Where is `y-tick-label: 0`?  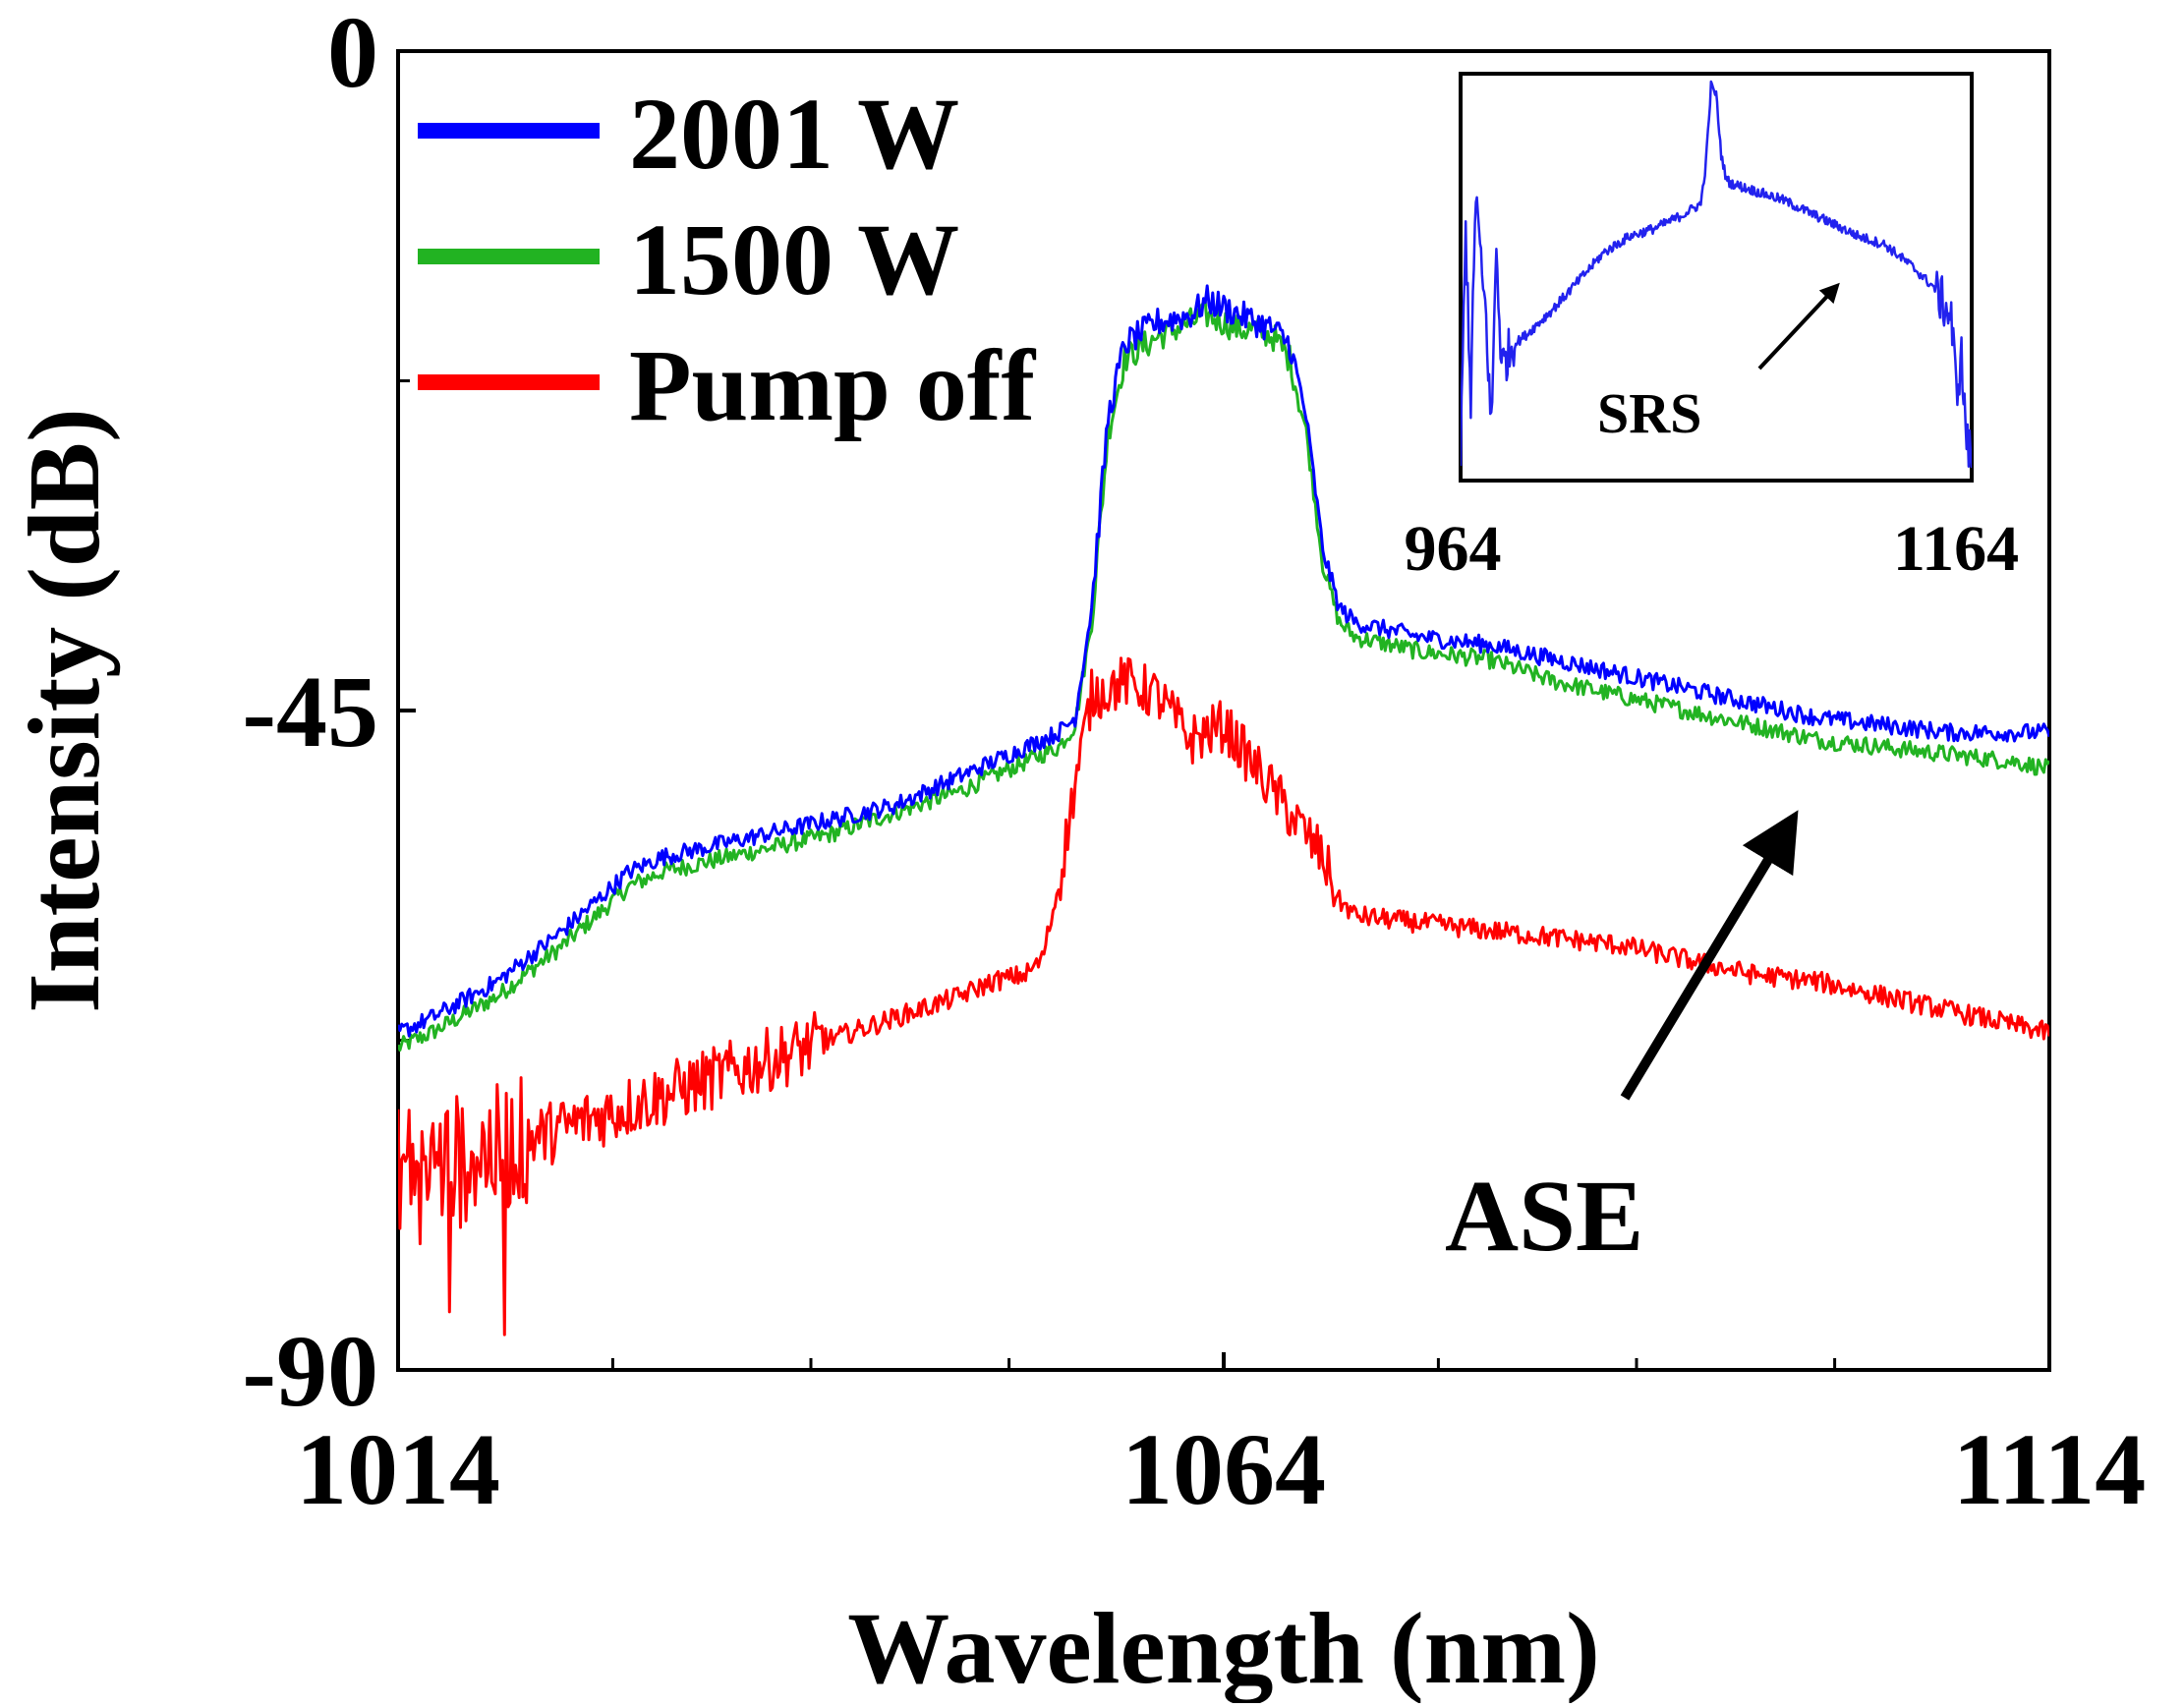
y-tick-label: 0 is located at coordinates (352, 54).